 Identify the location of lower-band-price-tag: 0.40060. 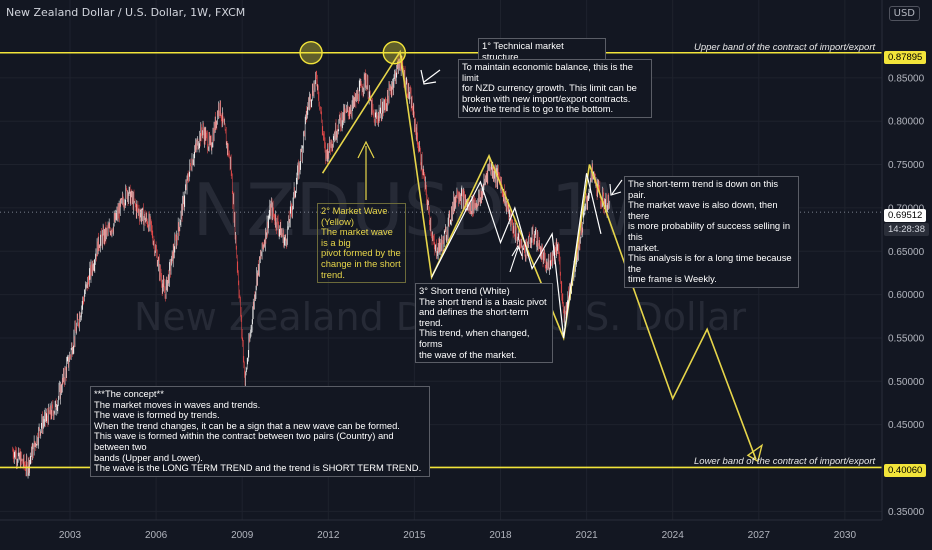
(905, 470).